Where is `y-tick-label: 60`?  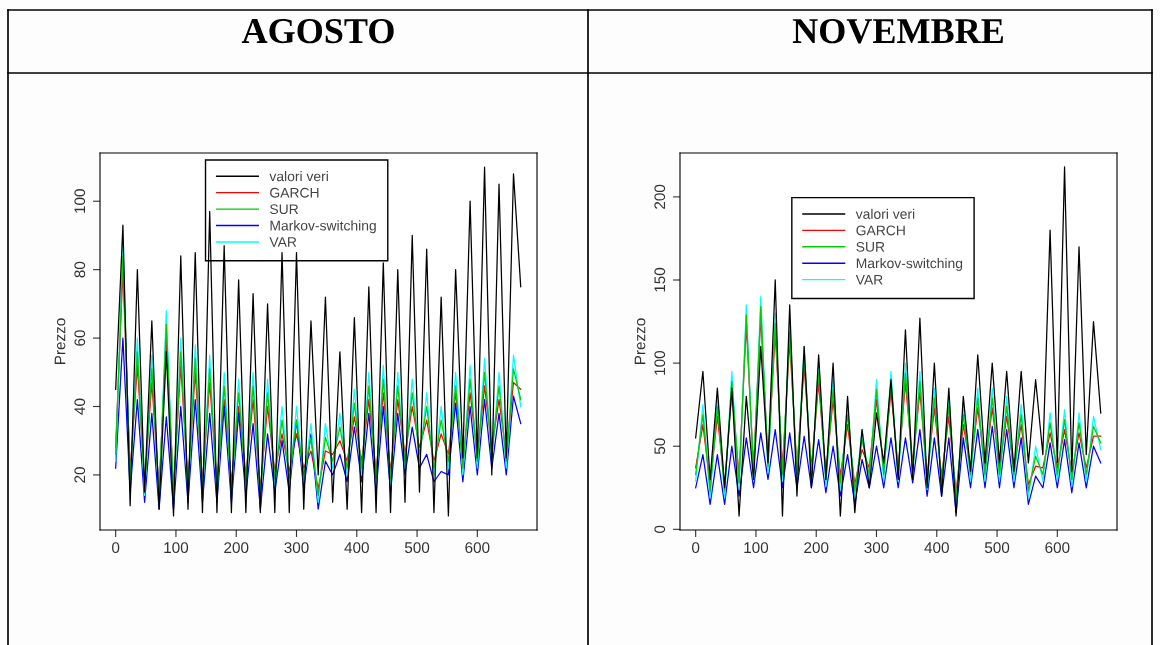
y-tick-label: 60 is located at coordinates (80, 338).